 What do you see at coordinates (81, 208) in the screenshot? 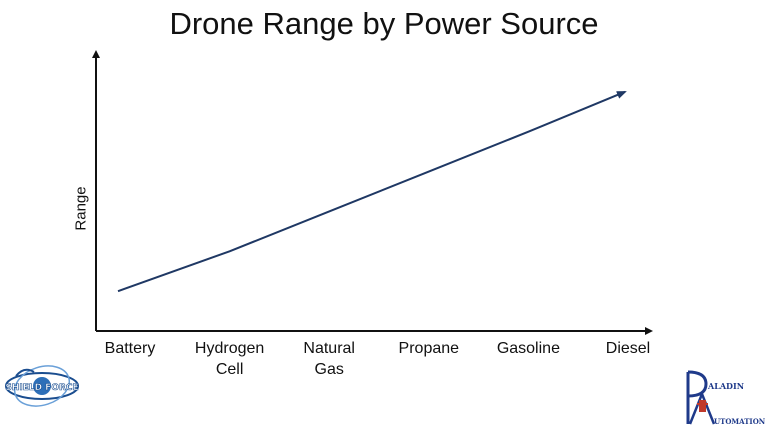
I see `y-axis-label: Range` at bounding box center [81, 208].